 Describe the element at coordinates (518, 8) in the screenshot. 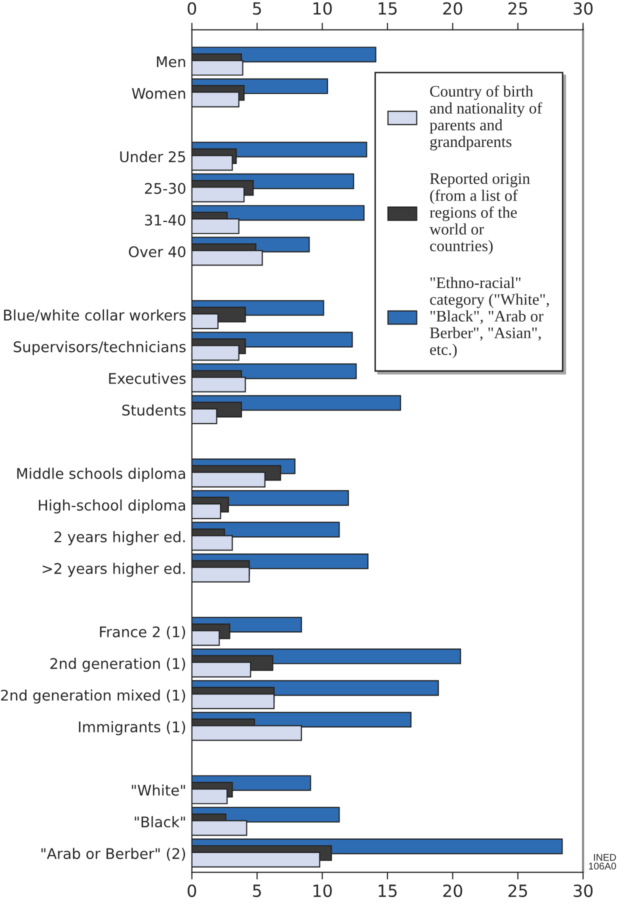

I see `x2-tick-label: 25` at that location.